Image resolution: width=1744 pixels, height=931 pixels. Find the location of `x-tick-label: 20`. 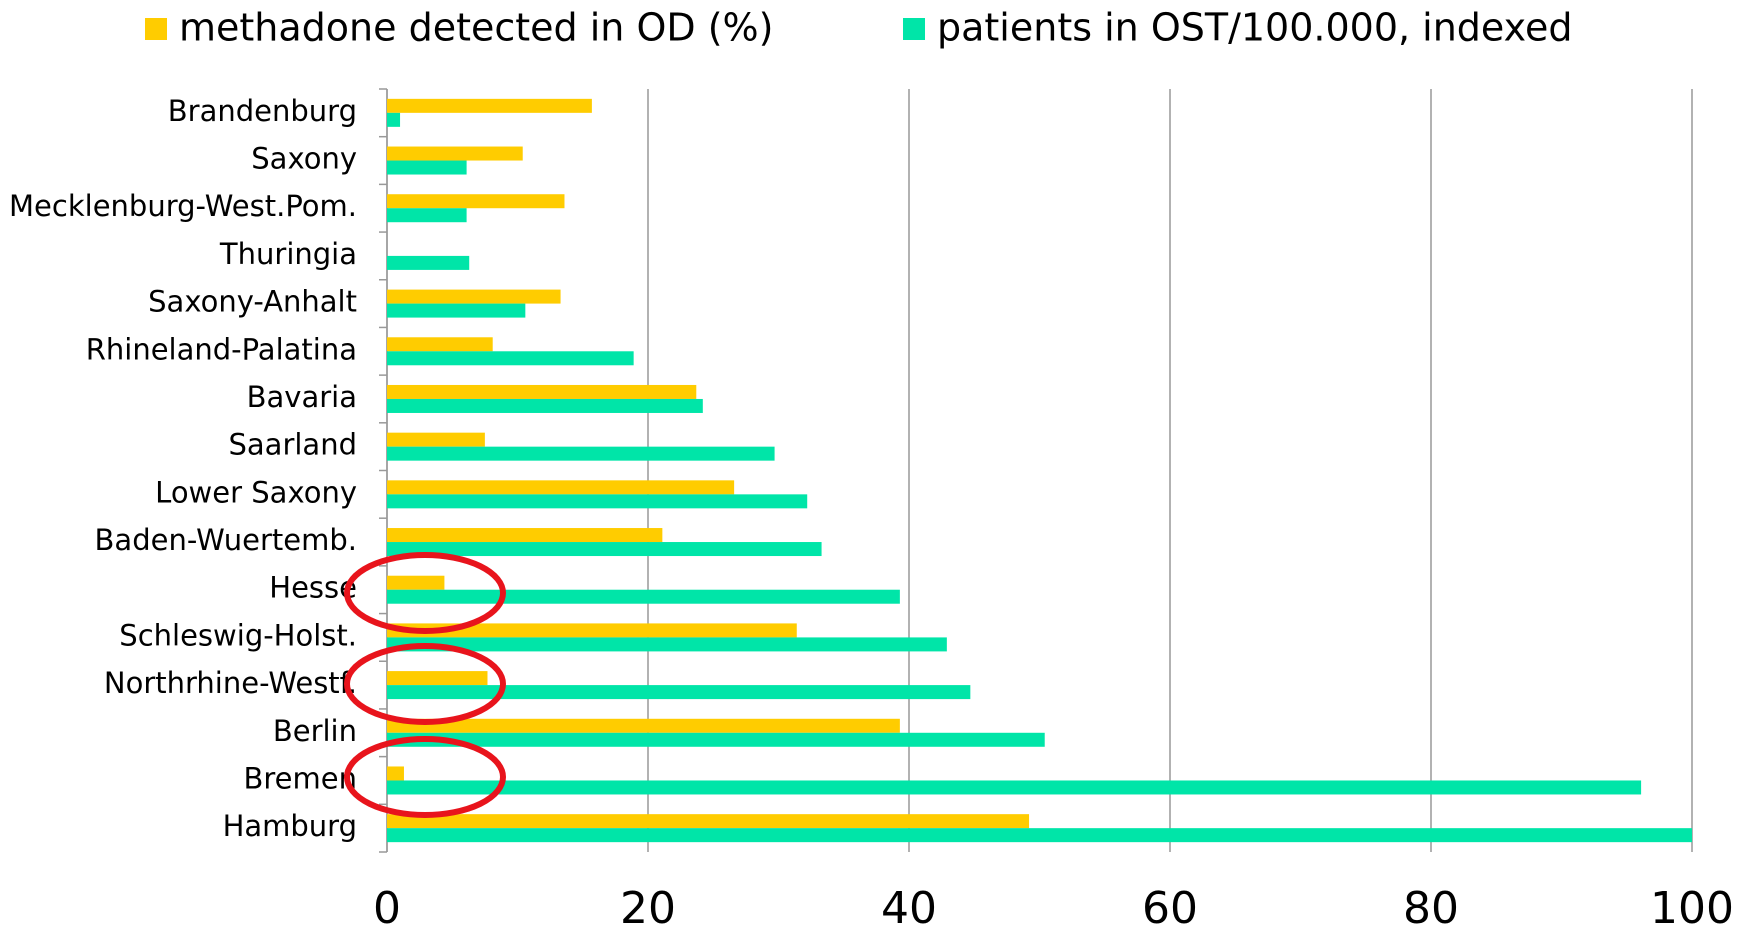

x-tick-label: 20 is located at coordinates (648, 907).